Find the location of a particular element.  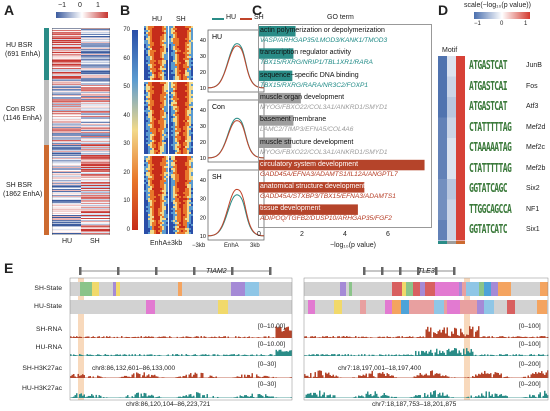

panel-e-right-coord: chr7:18,187,753–18,201,875 is located at coordinates (414, 404).